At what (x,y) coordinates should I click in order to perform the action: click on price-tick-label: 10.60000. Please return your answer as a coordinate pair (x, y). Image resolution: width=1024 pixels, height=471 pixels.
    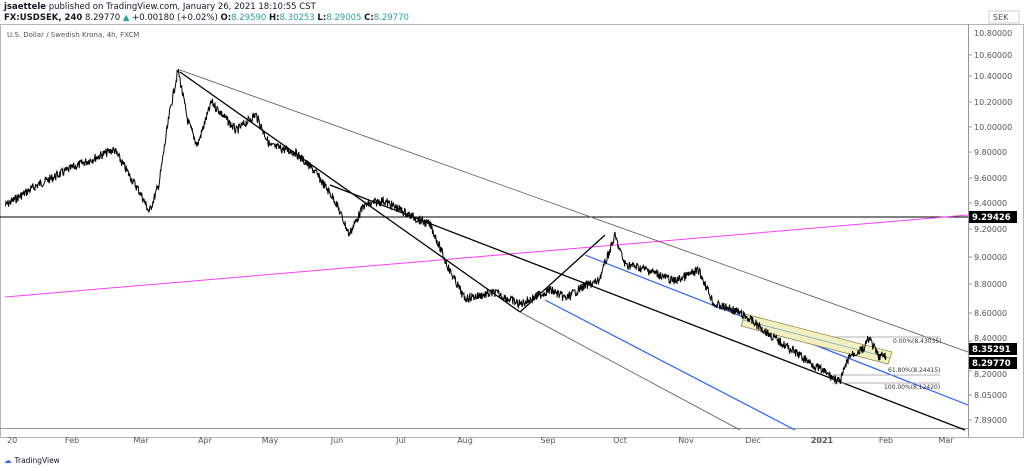
    Looking at the image, I should click on (993, 55).